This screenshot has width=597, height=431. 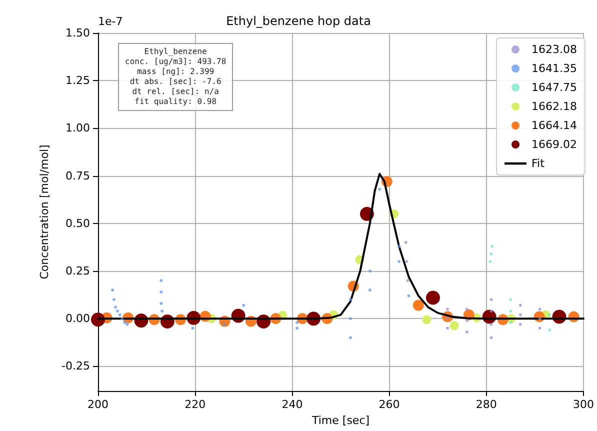 I want to click on y-tick-label: 0.50, so click(x=78, y=223).